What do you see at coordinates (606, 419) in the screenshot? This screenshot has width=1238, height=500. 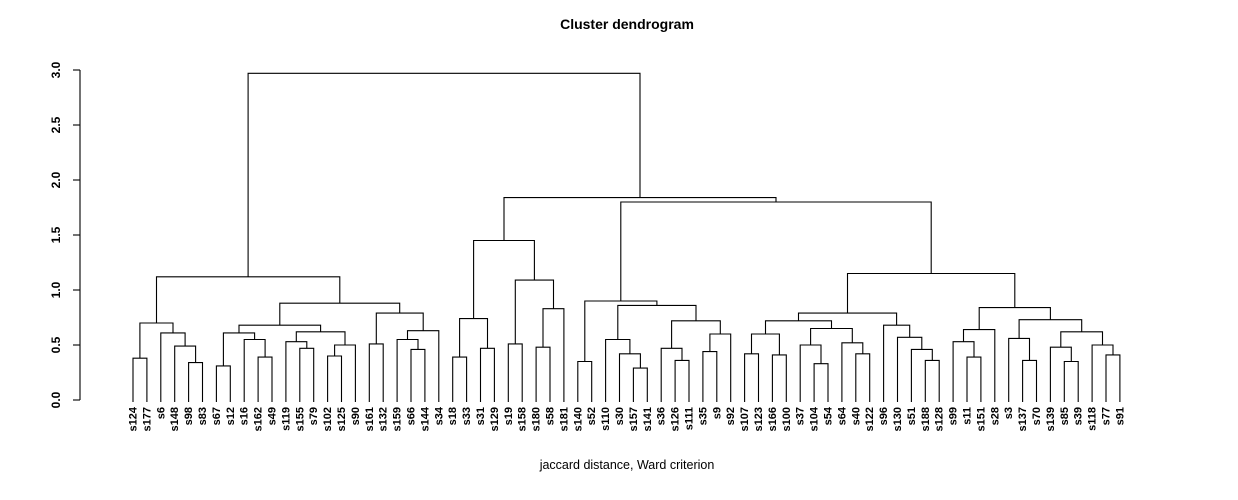 I see `leaf-label-s110: s110` at bounding box center [606, 419].